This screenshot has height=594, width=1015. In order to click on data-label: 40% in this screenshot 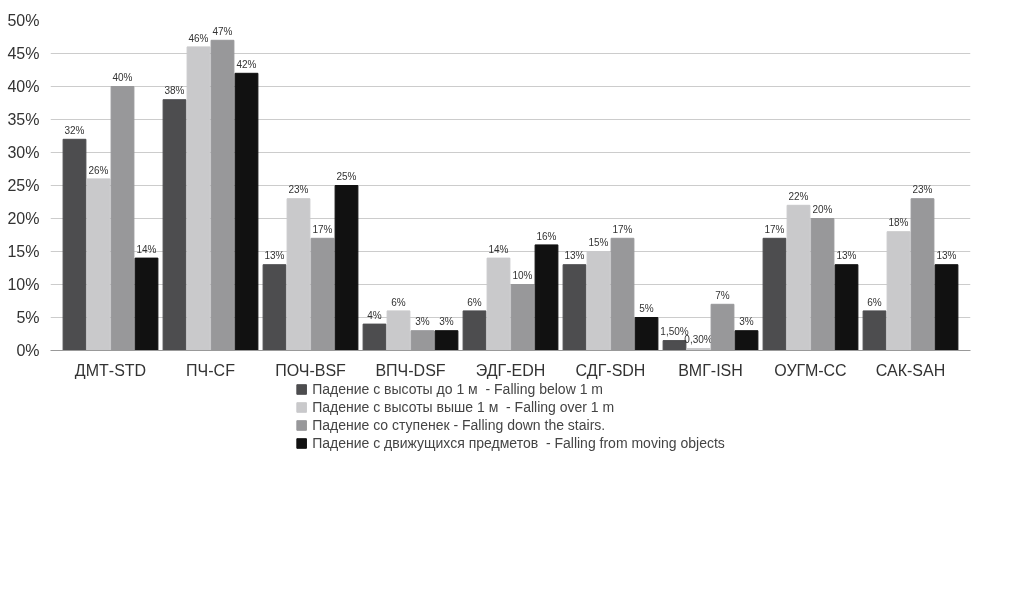, I will do `click(122, 78)`.